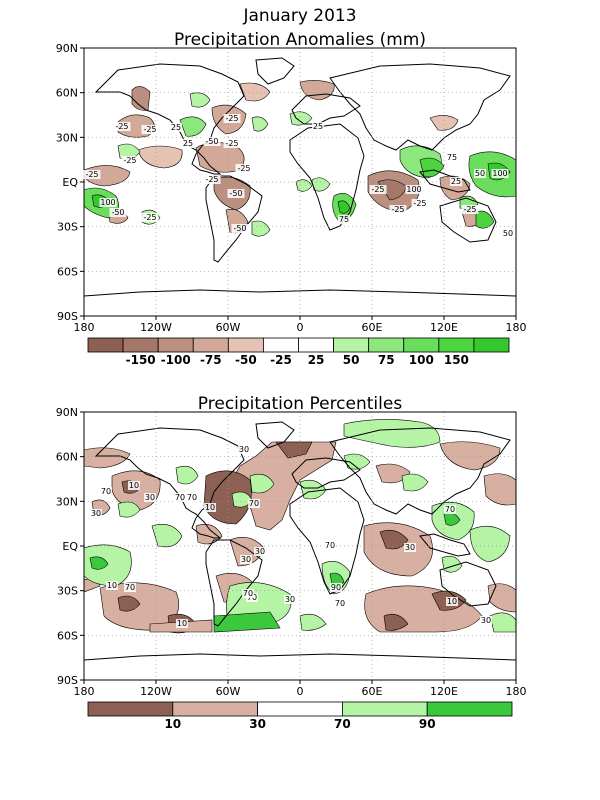 The width and height of the screenshot is (600, 800). I want to click on y-tick-label: 30N, so click(67, 137).